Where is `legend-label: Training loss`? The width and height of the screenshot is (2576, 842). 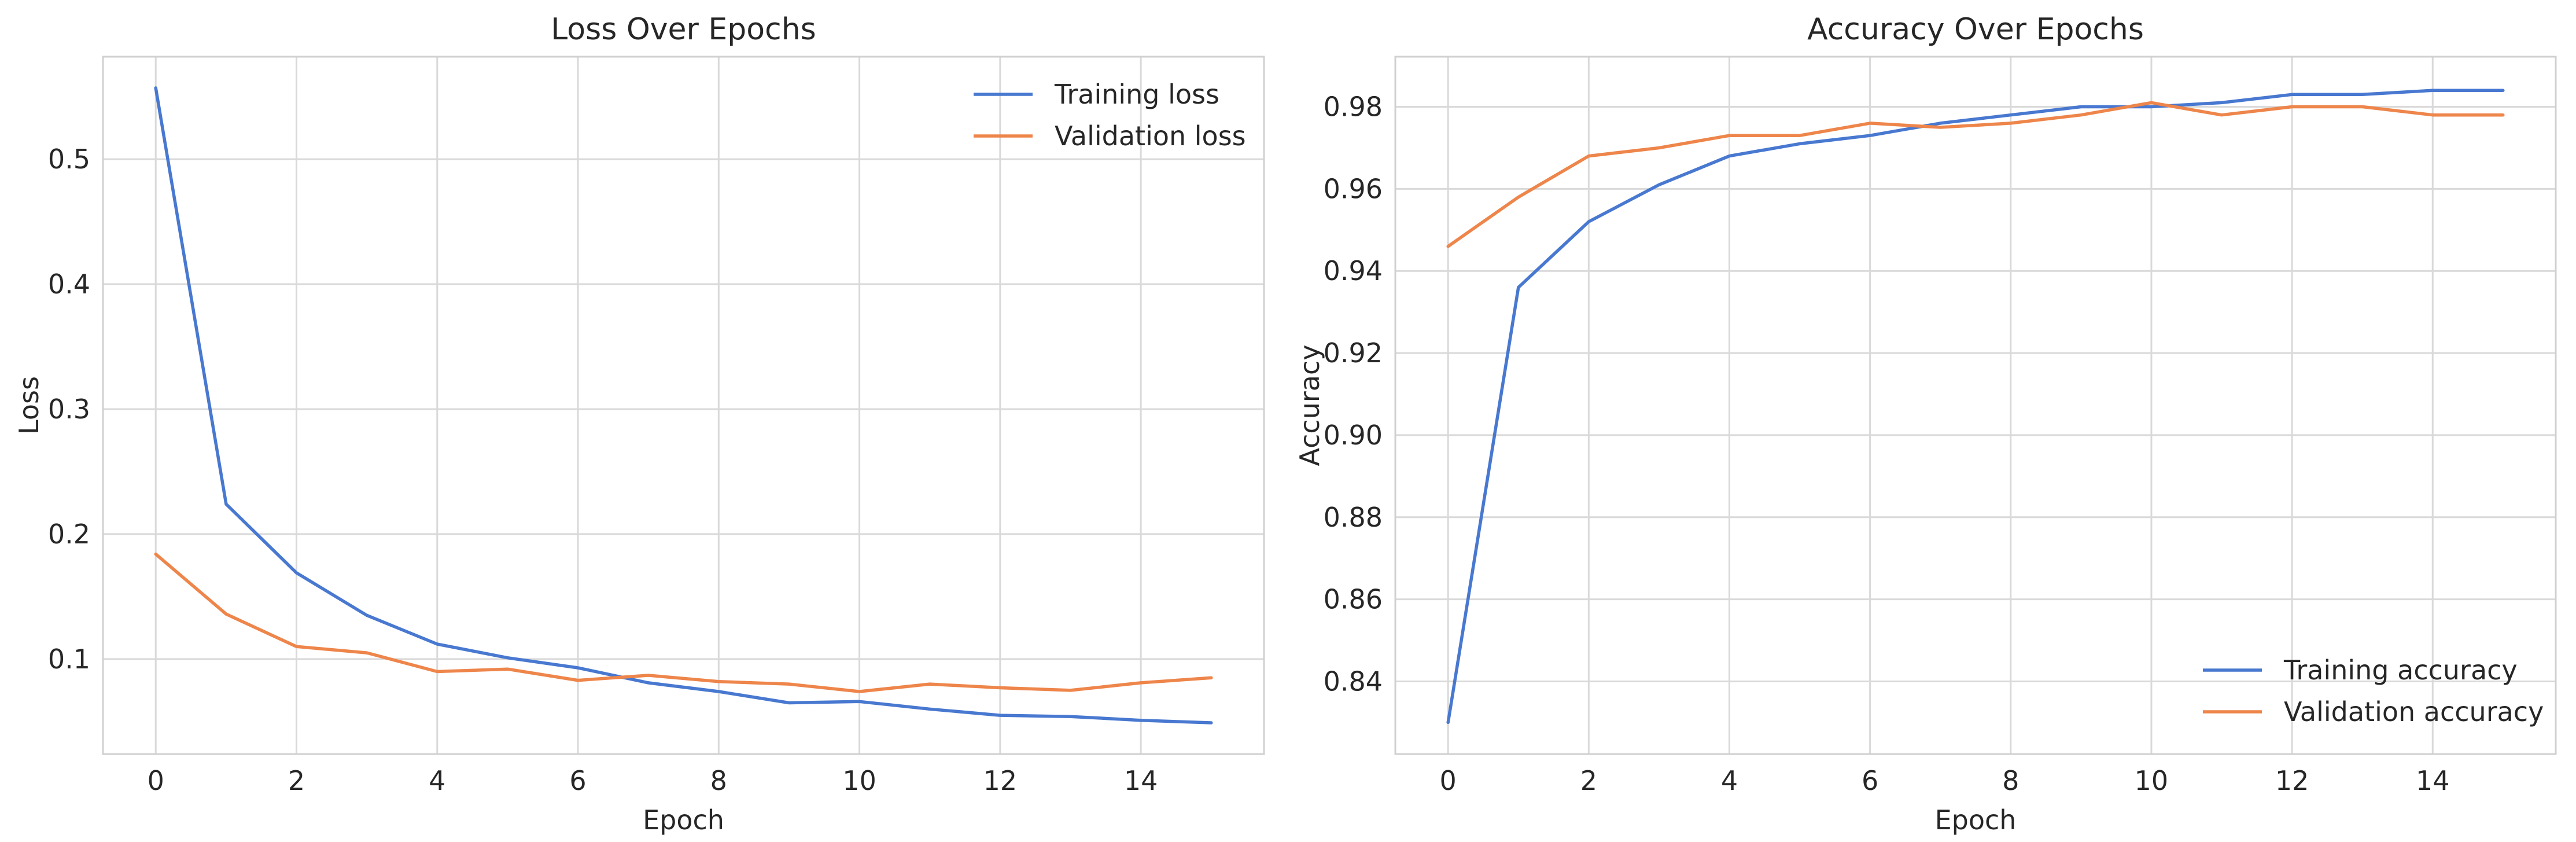
legend-label: Training loss is located at coordinates (1136, 94).